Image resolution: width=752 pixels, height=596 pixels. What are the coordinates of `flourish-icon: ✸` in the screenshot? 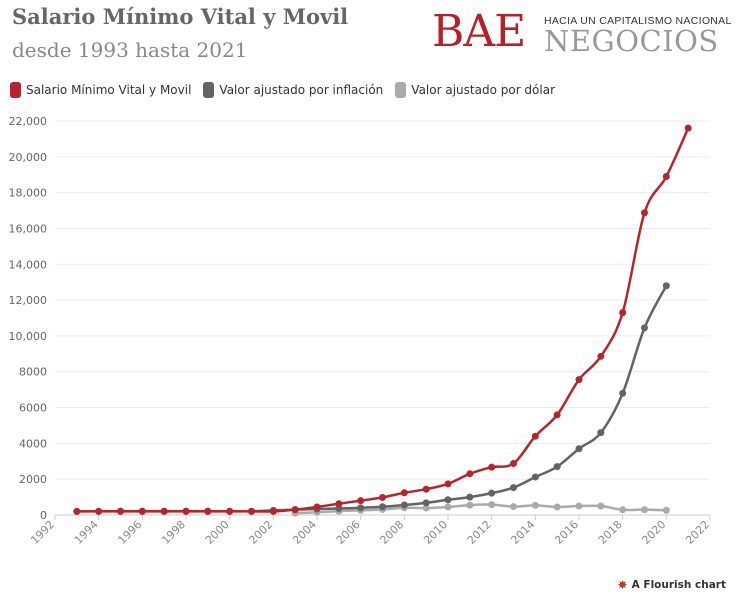 It's located at (622, 585).